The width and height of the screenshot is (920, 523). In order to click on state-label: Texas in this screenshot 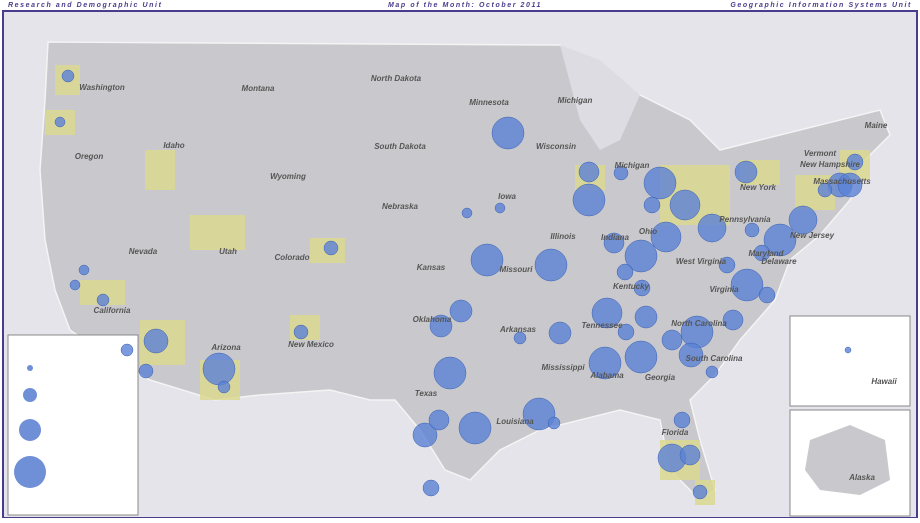, I will do `click(426, 393)`.